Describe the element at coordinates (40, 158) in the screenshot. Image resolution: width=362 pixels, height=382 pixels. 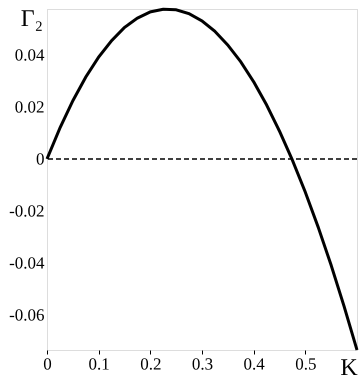
I see `y-tick-label: 0` at that location.